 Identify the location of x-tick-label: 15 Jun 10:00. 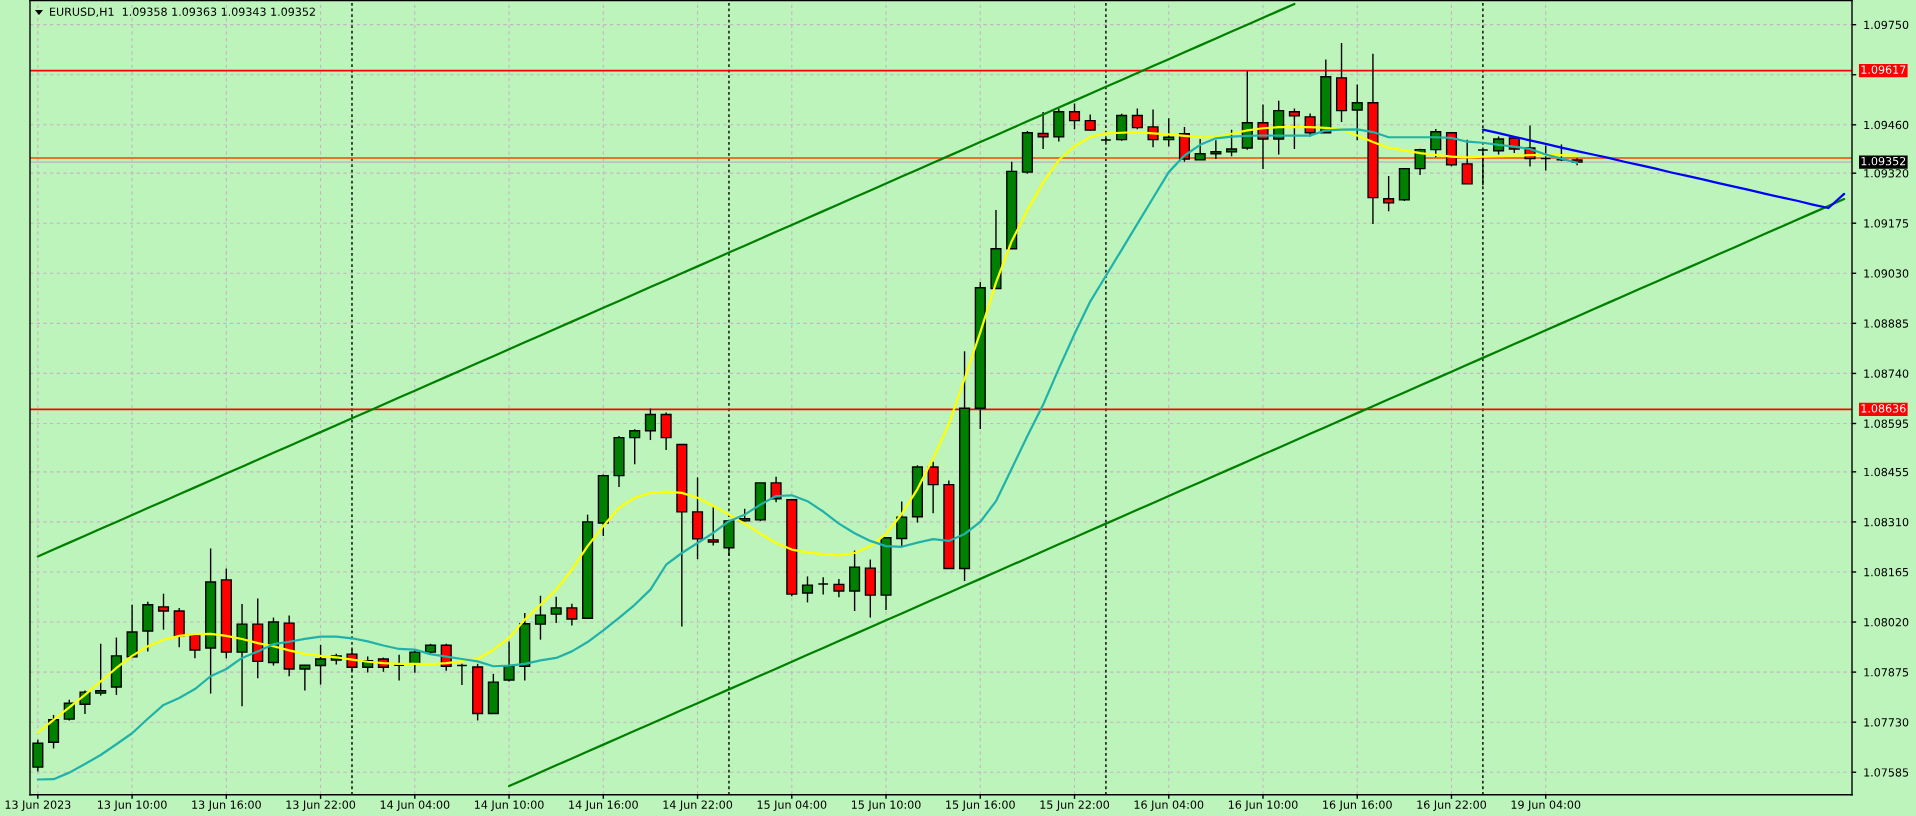
(886, 805).